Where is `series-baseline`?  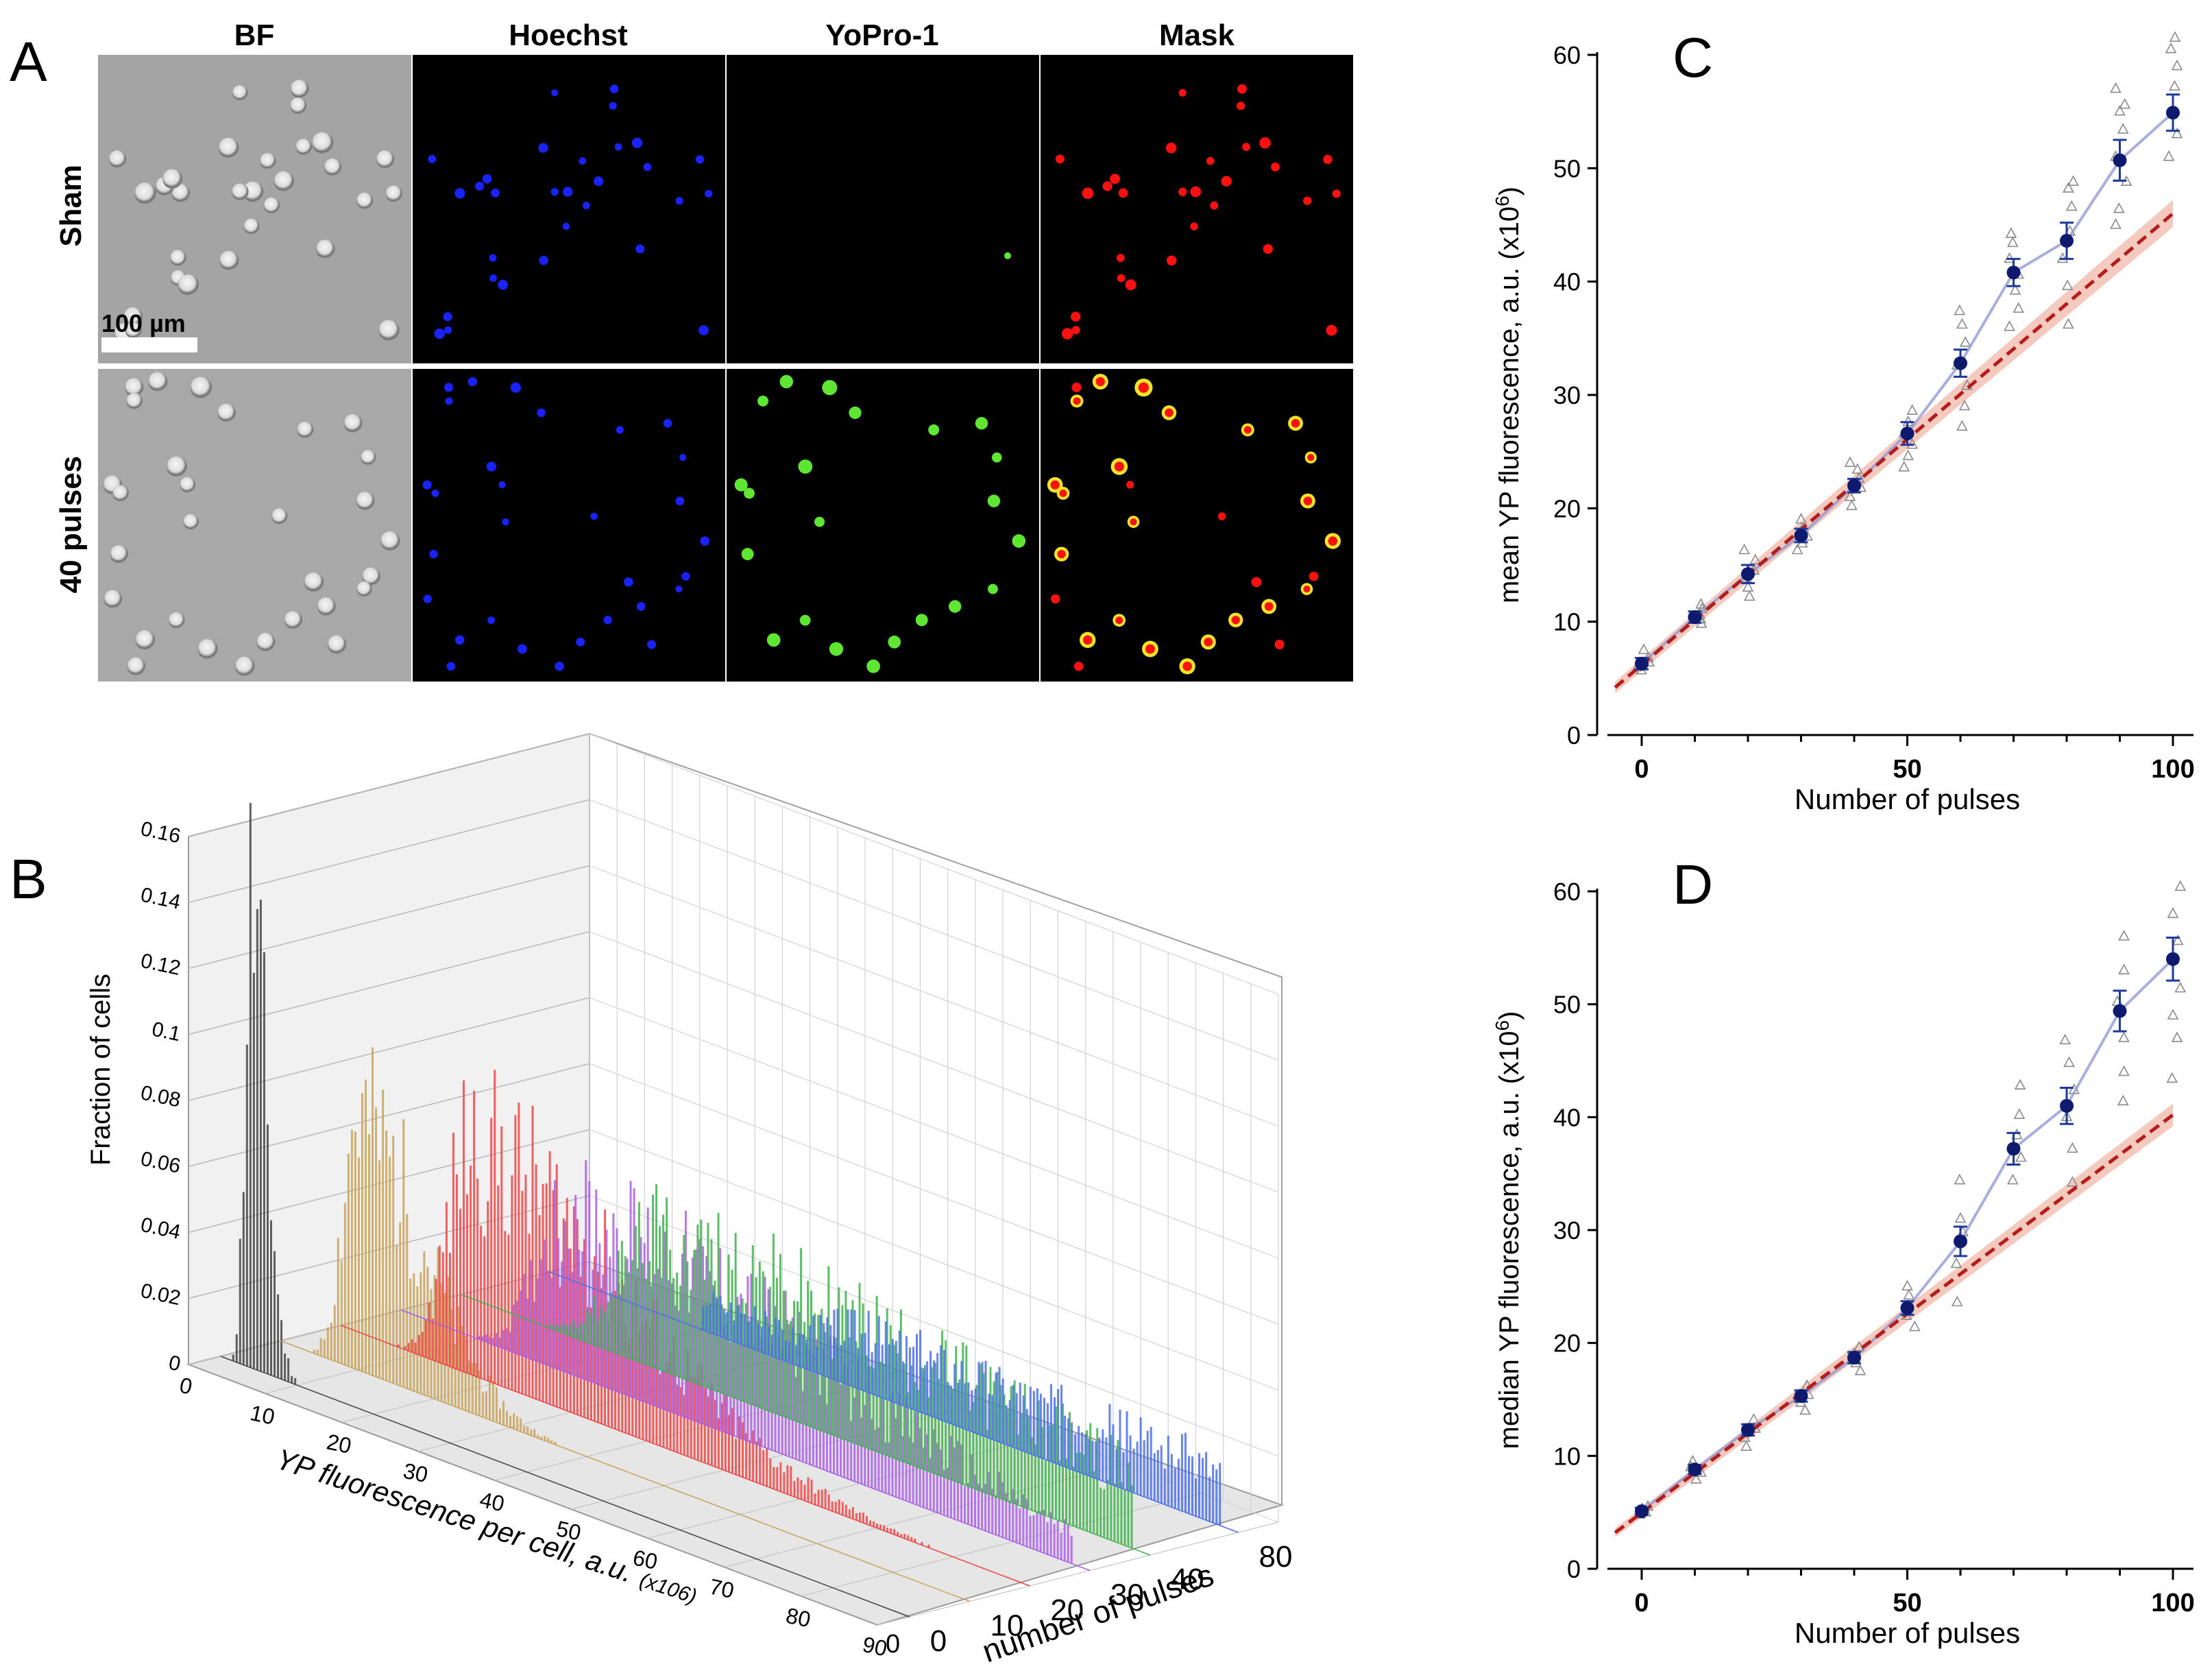
series-baseline is located at coordinates (625, 1471).